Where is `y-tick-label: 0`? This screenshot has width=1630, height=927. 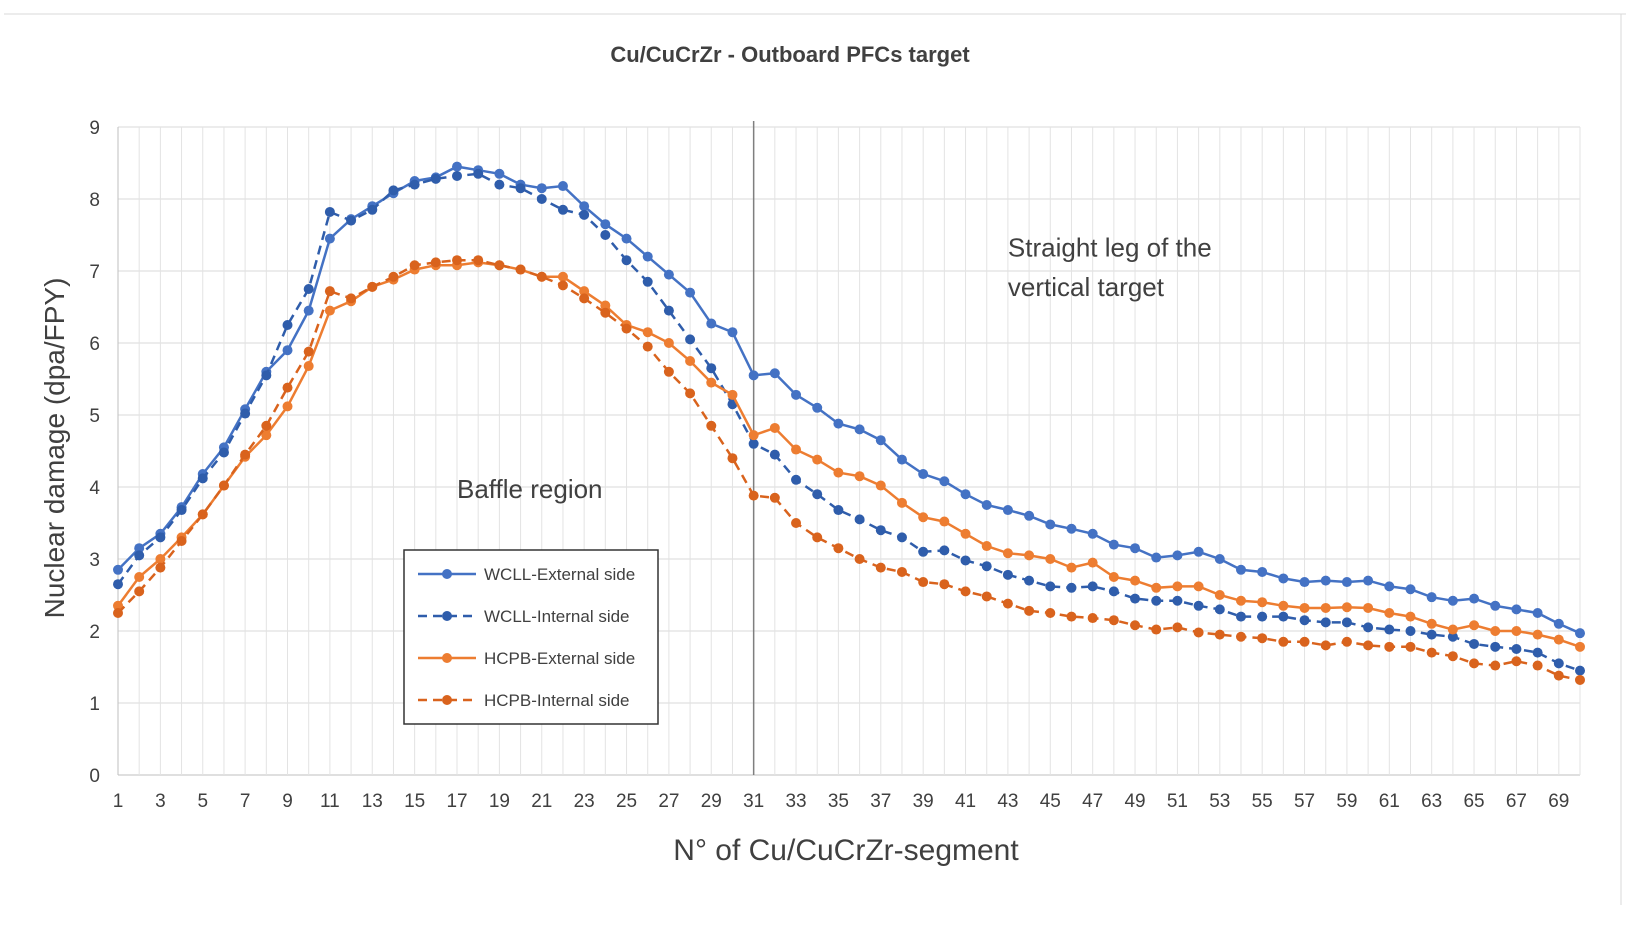
y-tick-label: 0 is located at coordinates (94, 776).